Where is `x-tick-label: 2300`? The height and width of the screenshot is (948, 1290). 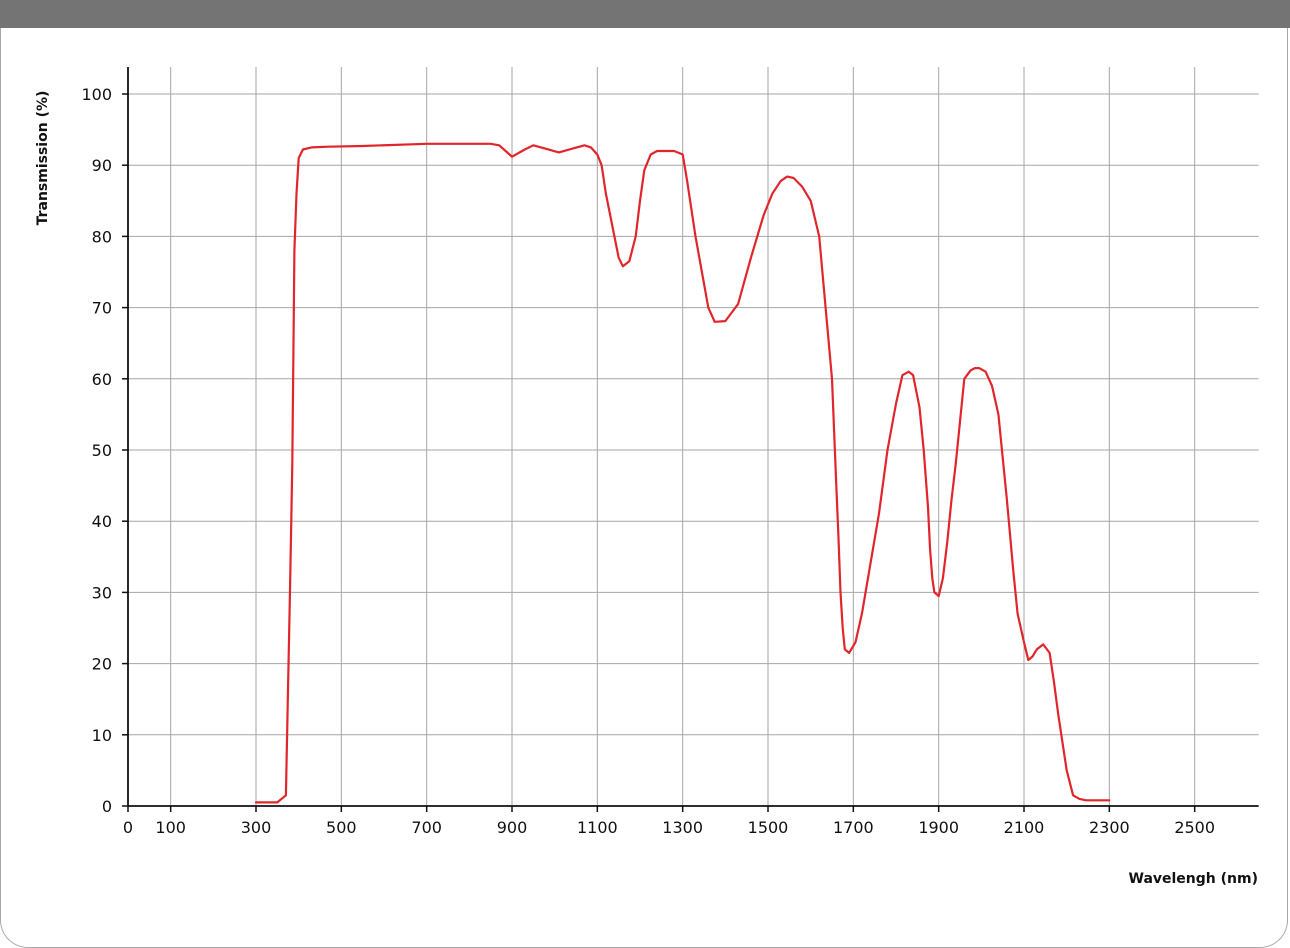
x-tick-label: 2300 is located at coordinates (1109, 827).